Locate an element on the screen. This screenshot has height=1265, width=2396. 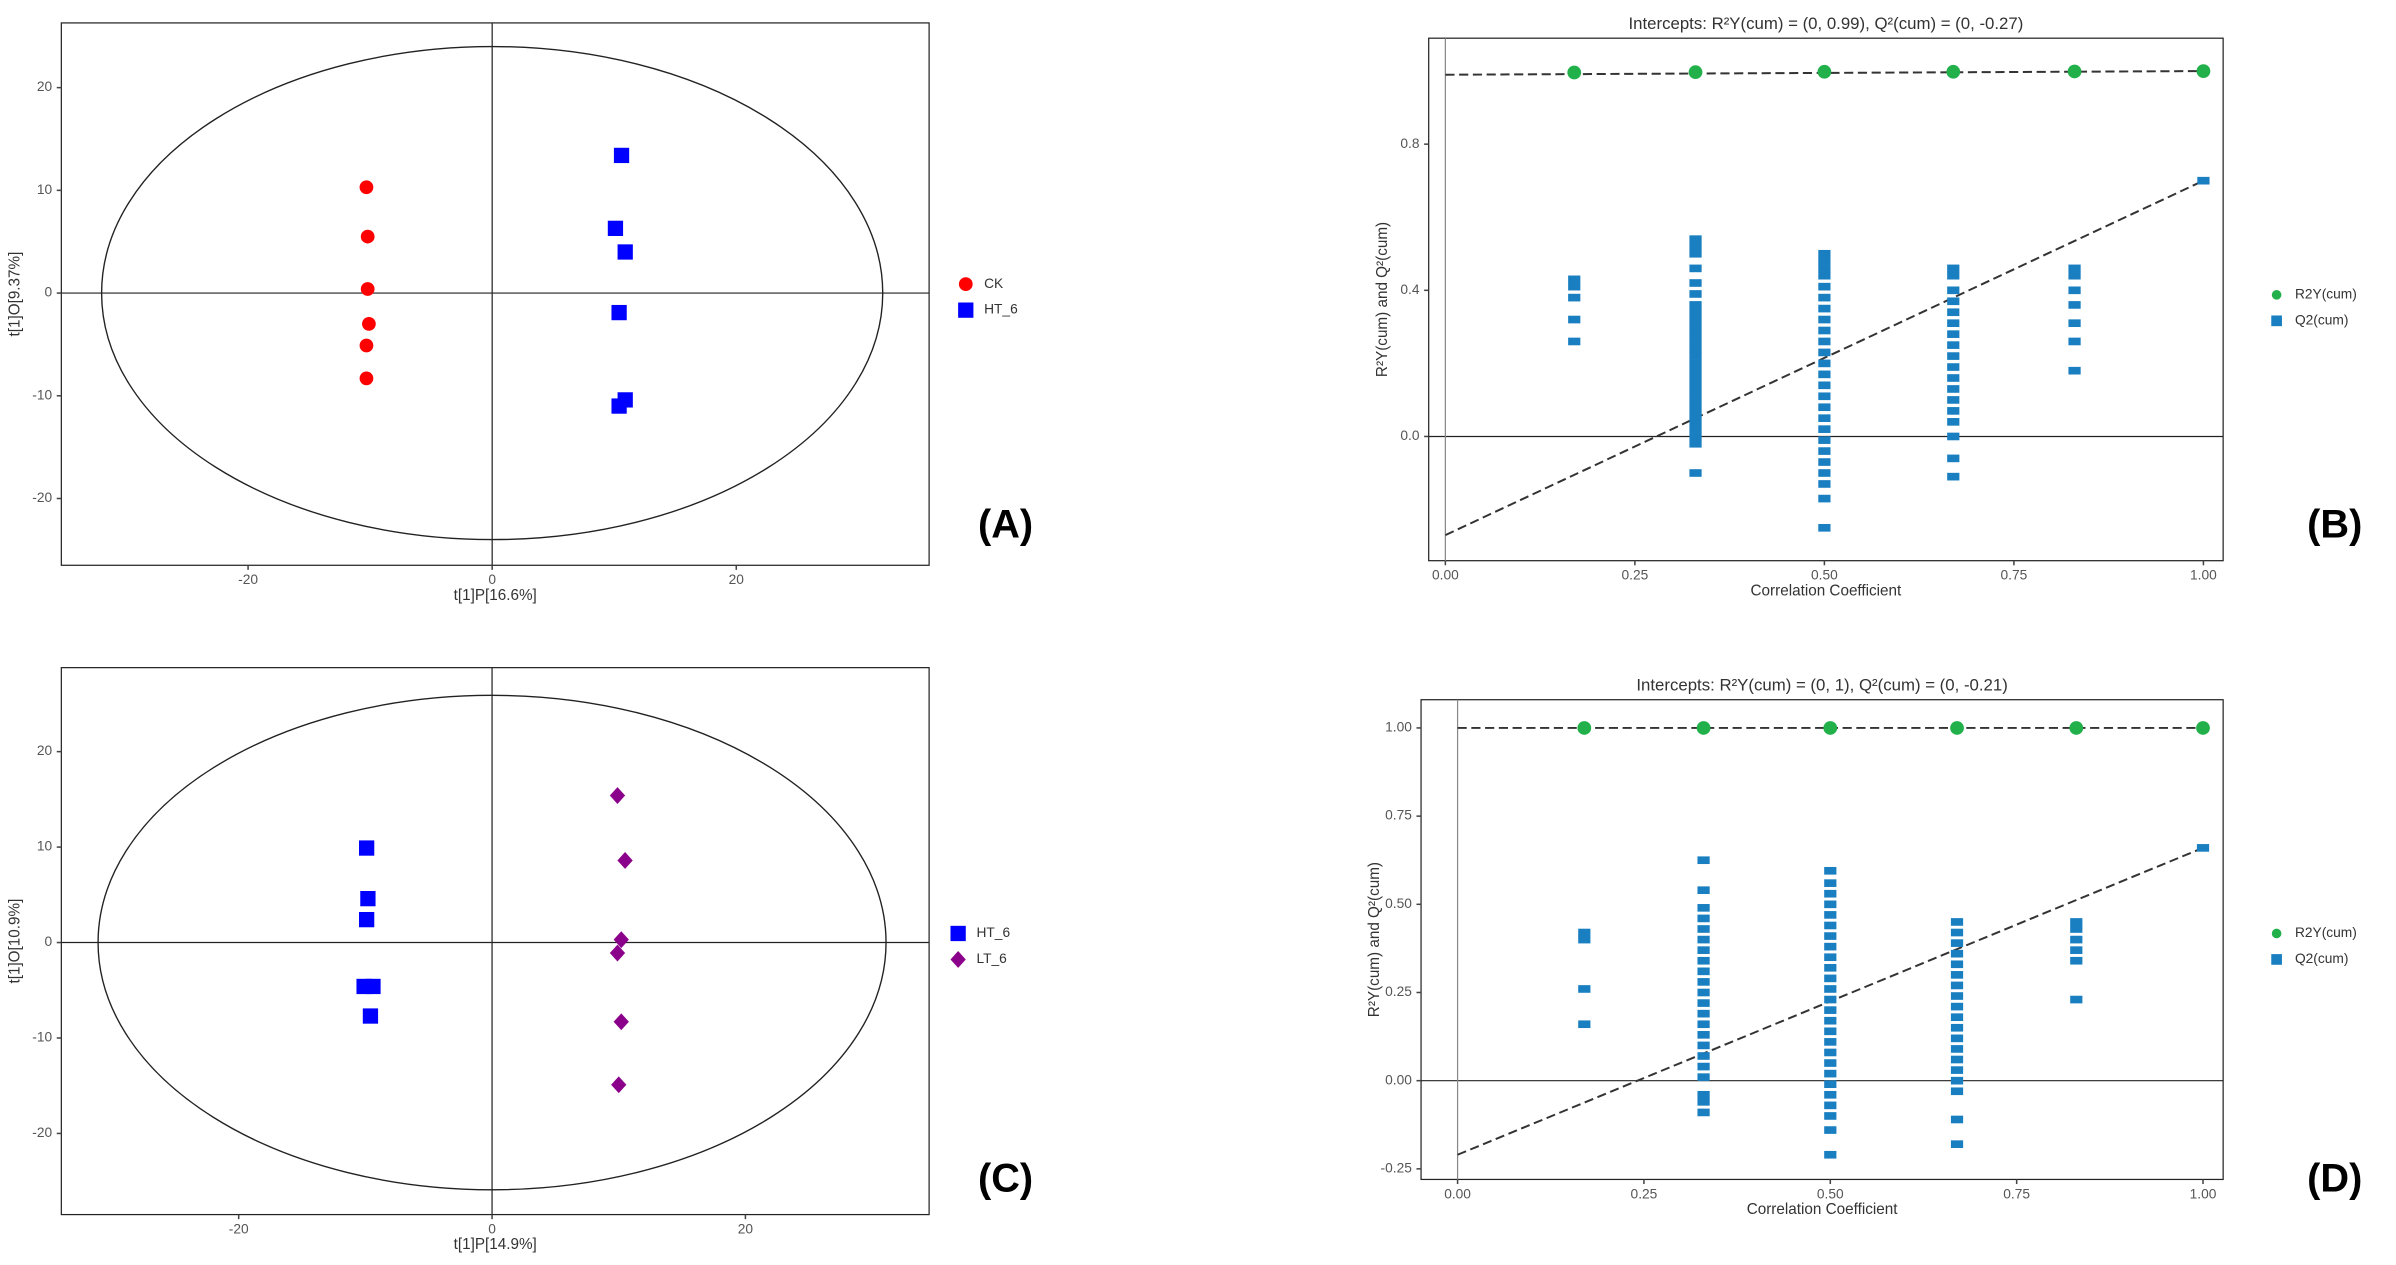
x-tick-label: 0.25 is located at coordinates (1644, 1193).